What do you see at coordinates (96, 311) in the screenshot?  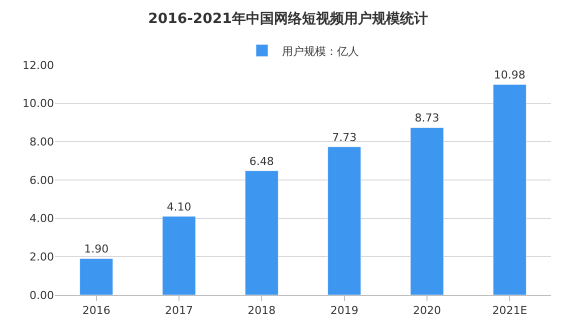 I see `x-tick-label: 2016` at bounding box center [96, 311].